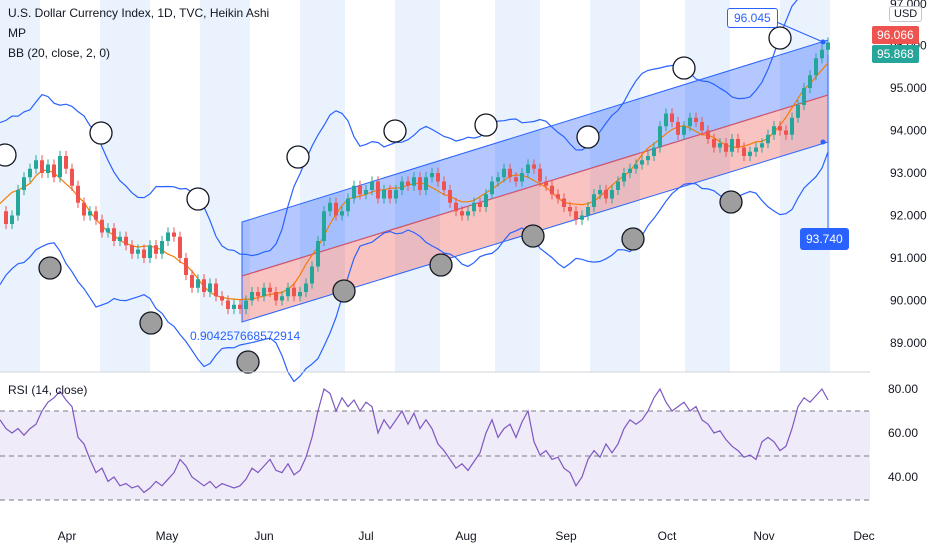  What do you see at coordinates (824, 239) in the screenshot?
I see `lower-callout: 93.740` at bounding box center [824, 239].